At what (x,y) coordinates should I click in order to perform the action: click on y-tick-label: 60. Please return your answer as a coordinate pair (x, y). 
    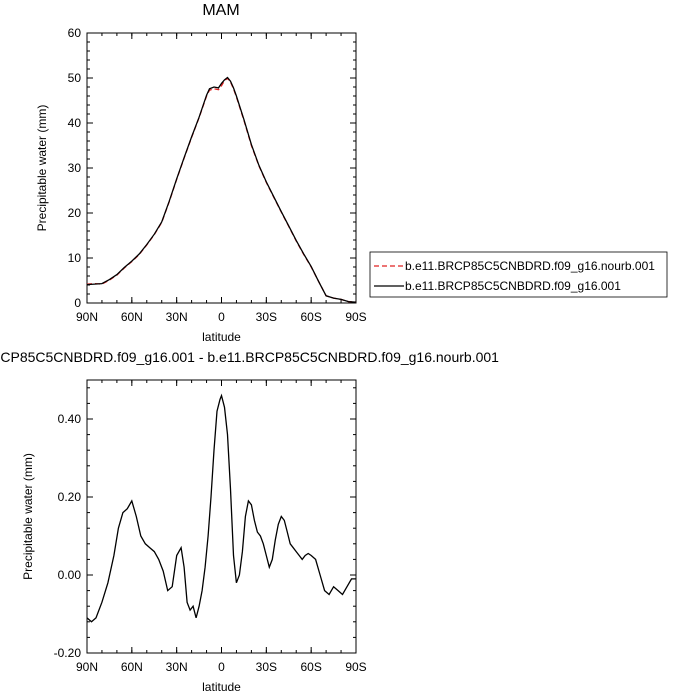
    Looking at the image, I should click on (75, 33).